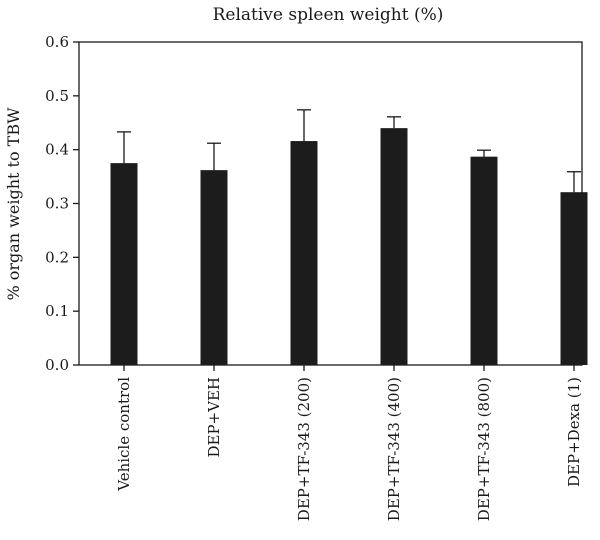 The height and width of the screenshot is (540, 600). I want to click on y-tick-label: 0.1, so click(57, 311).